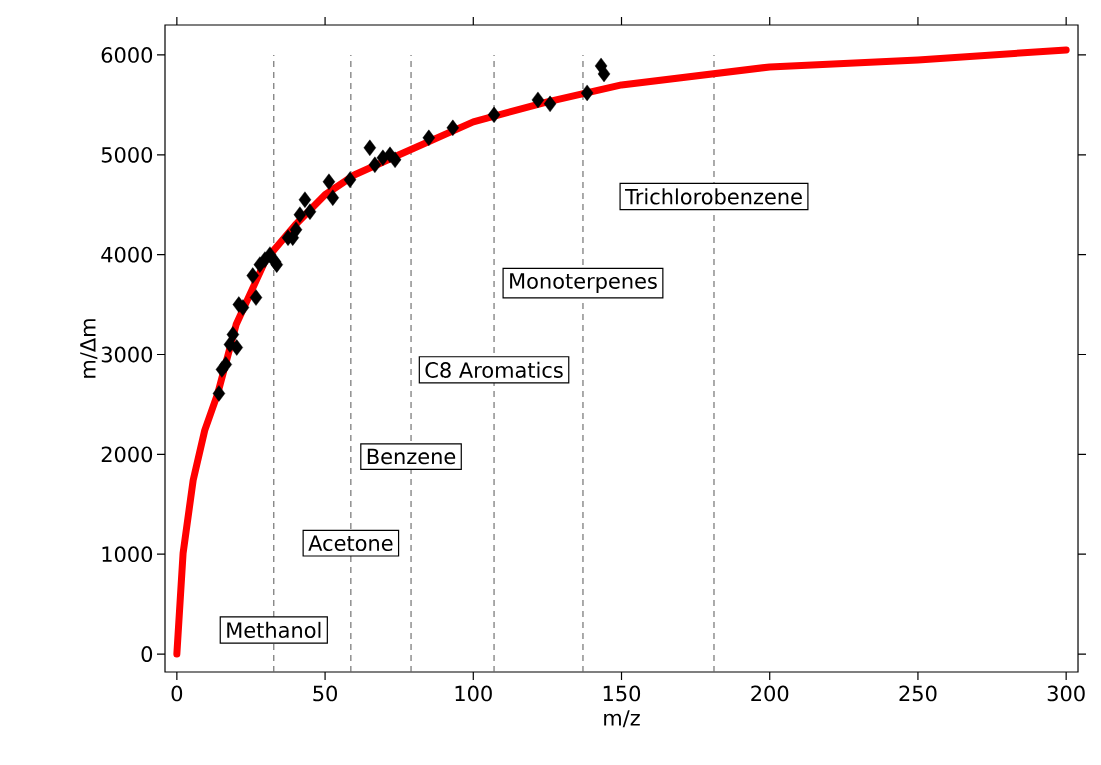 This screenshot has height=765, width=1101. What do you see at coordinates (127, 154) in the screenshot?
I see `y-tick-label: 5000` at bounding box center [127, 154].